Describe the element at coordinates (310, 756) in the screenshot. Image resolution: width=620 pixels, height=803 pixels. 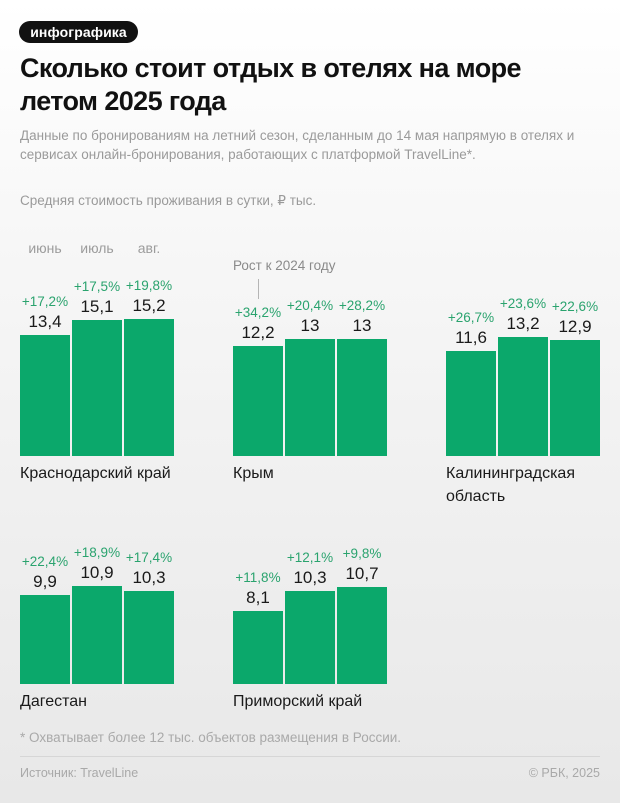
I see `footer-divider` at that location.